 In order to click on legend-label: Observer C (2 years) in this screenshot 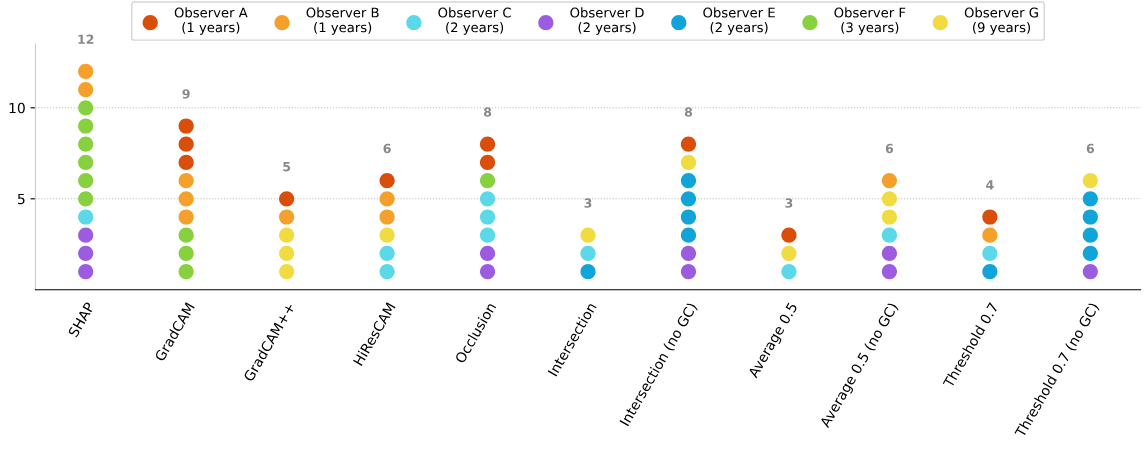, I will do `click(474, 21)`.